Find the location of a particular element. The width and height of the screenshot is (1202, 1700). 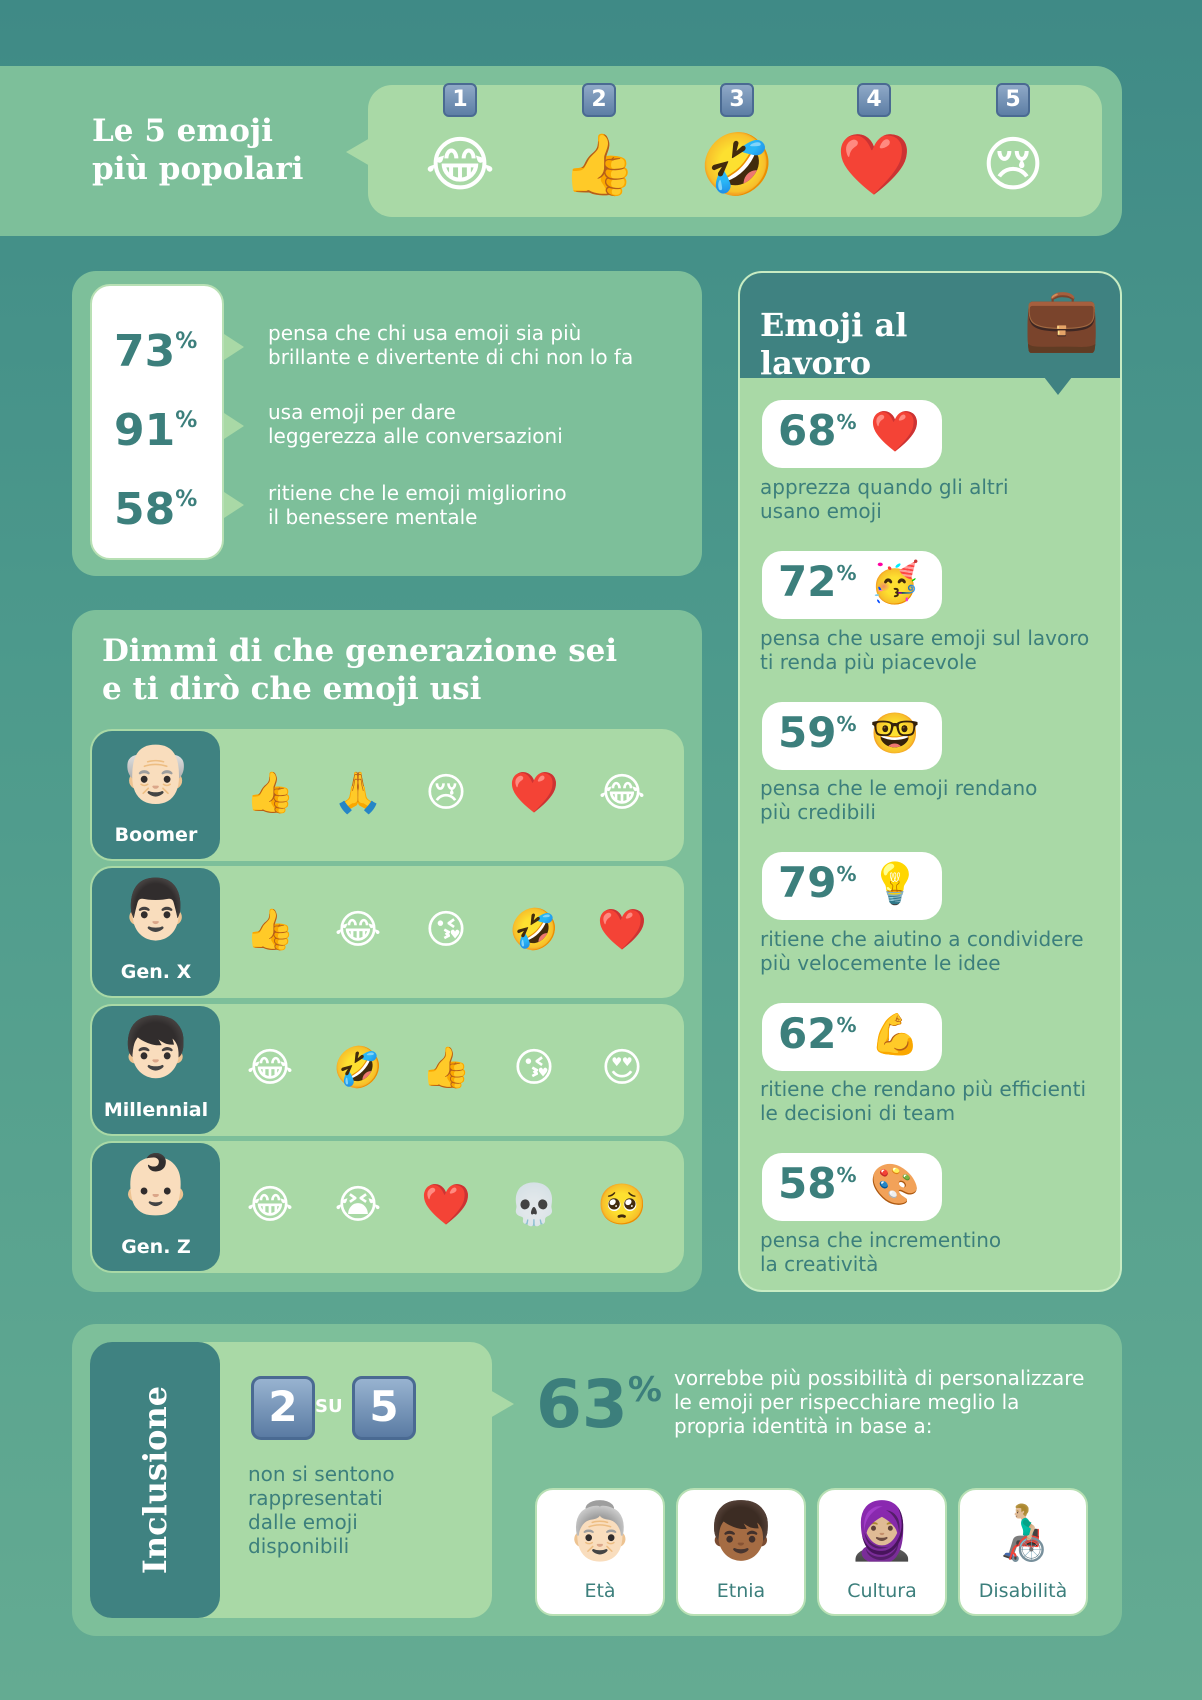

flexed-biceps-icon: 💪 is located at coordinates (895, 1035).